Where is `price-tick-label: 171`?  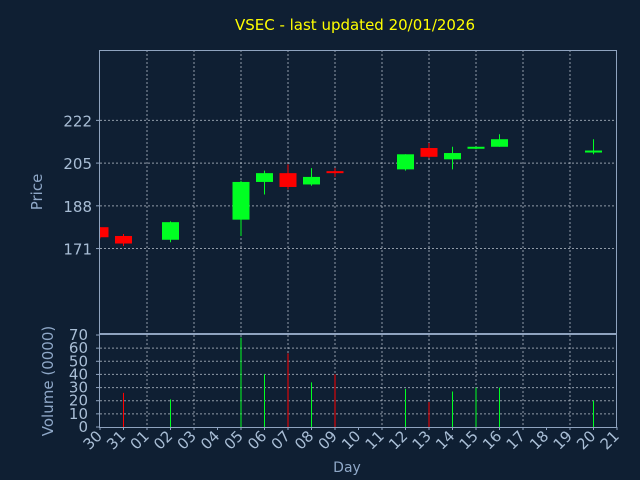
price-tick-label: 171 is located at coordinates (77, 250).